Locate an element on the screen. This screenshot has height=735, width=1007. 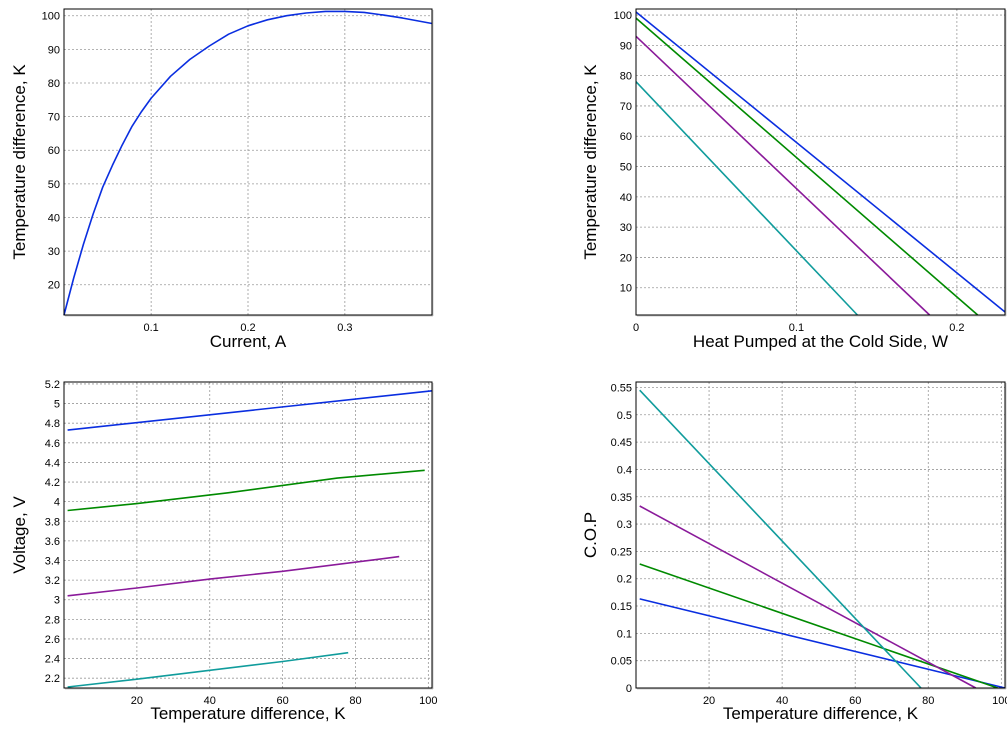
y-tick-label: 0.45 is located at coordinates (621, 443).